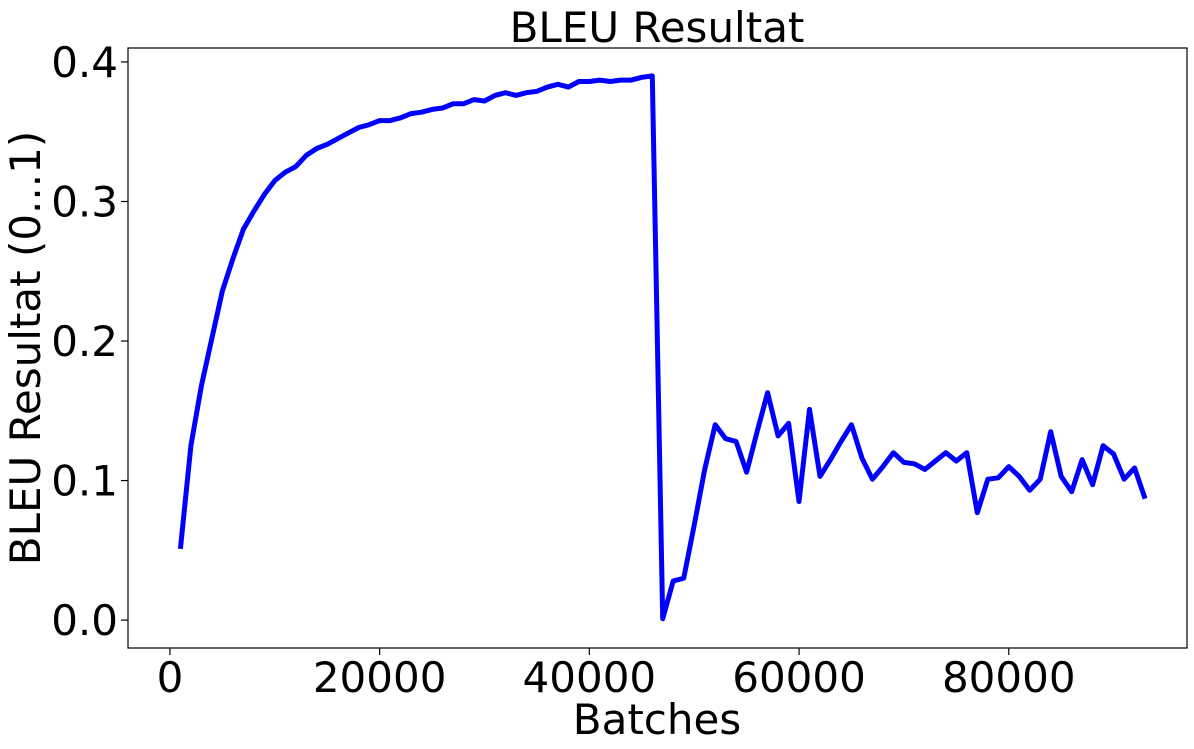 This screenshot has height=749, width=1194. Describe the element at coordinates (84, 341) in the screenshot. I see `y-tick-label: 0.2` at that location.